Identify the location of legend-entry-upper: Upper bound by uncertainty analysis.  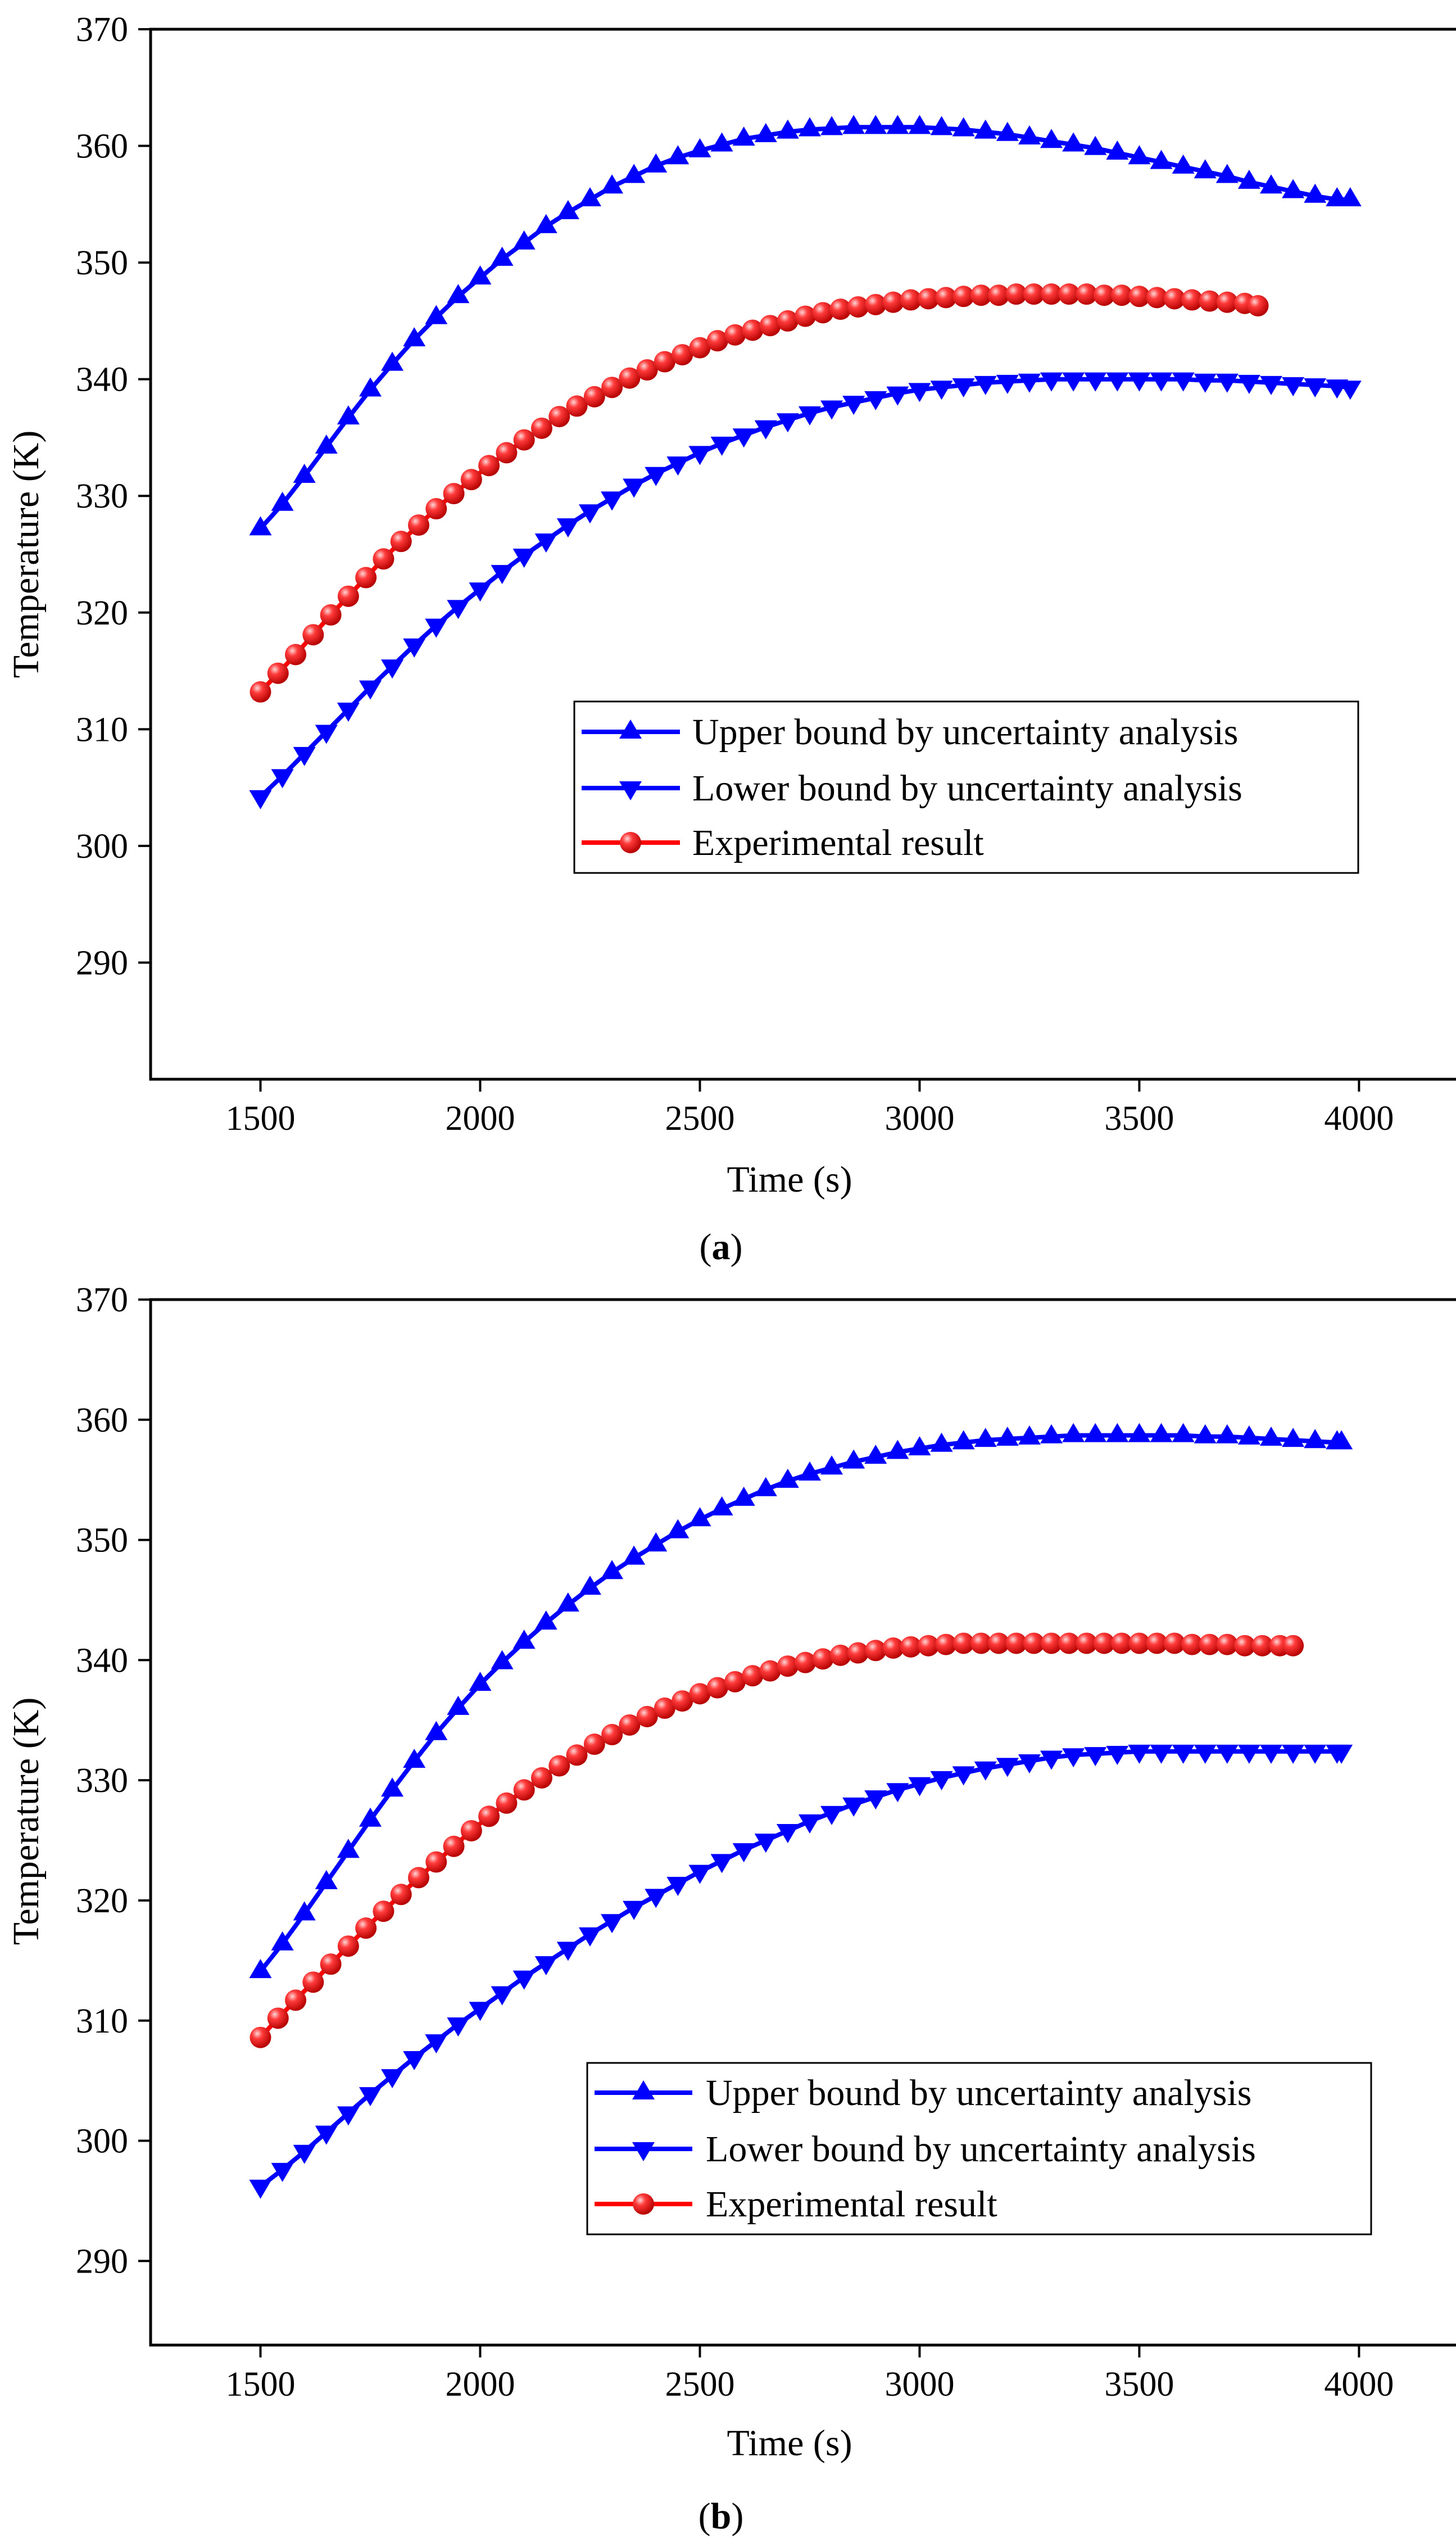
(910, 732).